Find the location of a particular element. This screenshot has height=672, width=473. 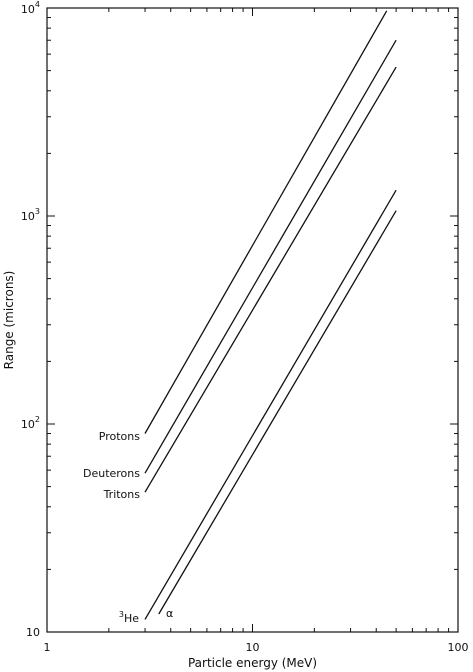

x-axis-tick-labels: 1 10 100 is located at coordinates (256, 647).